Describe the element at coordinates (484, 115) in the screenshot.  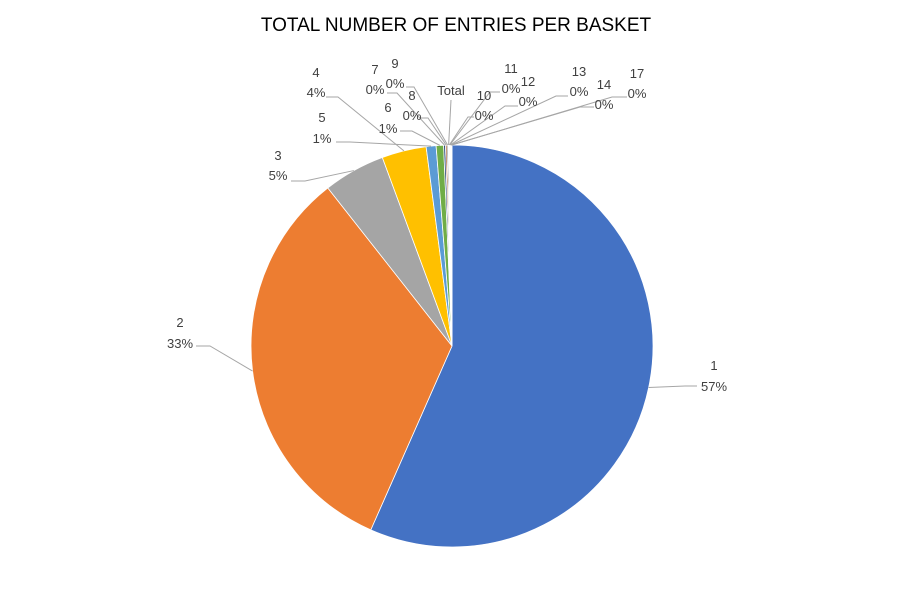
I see `percent-label-10: 0%` at that location.